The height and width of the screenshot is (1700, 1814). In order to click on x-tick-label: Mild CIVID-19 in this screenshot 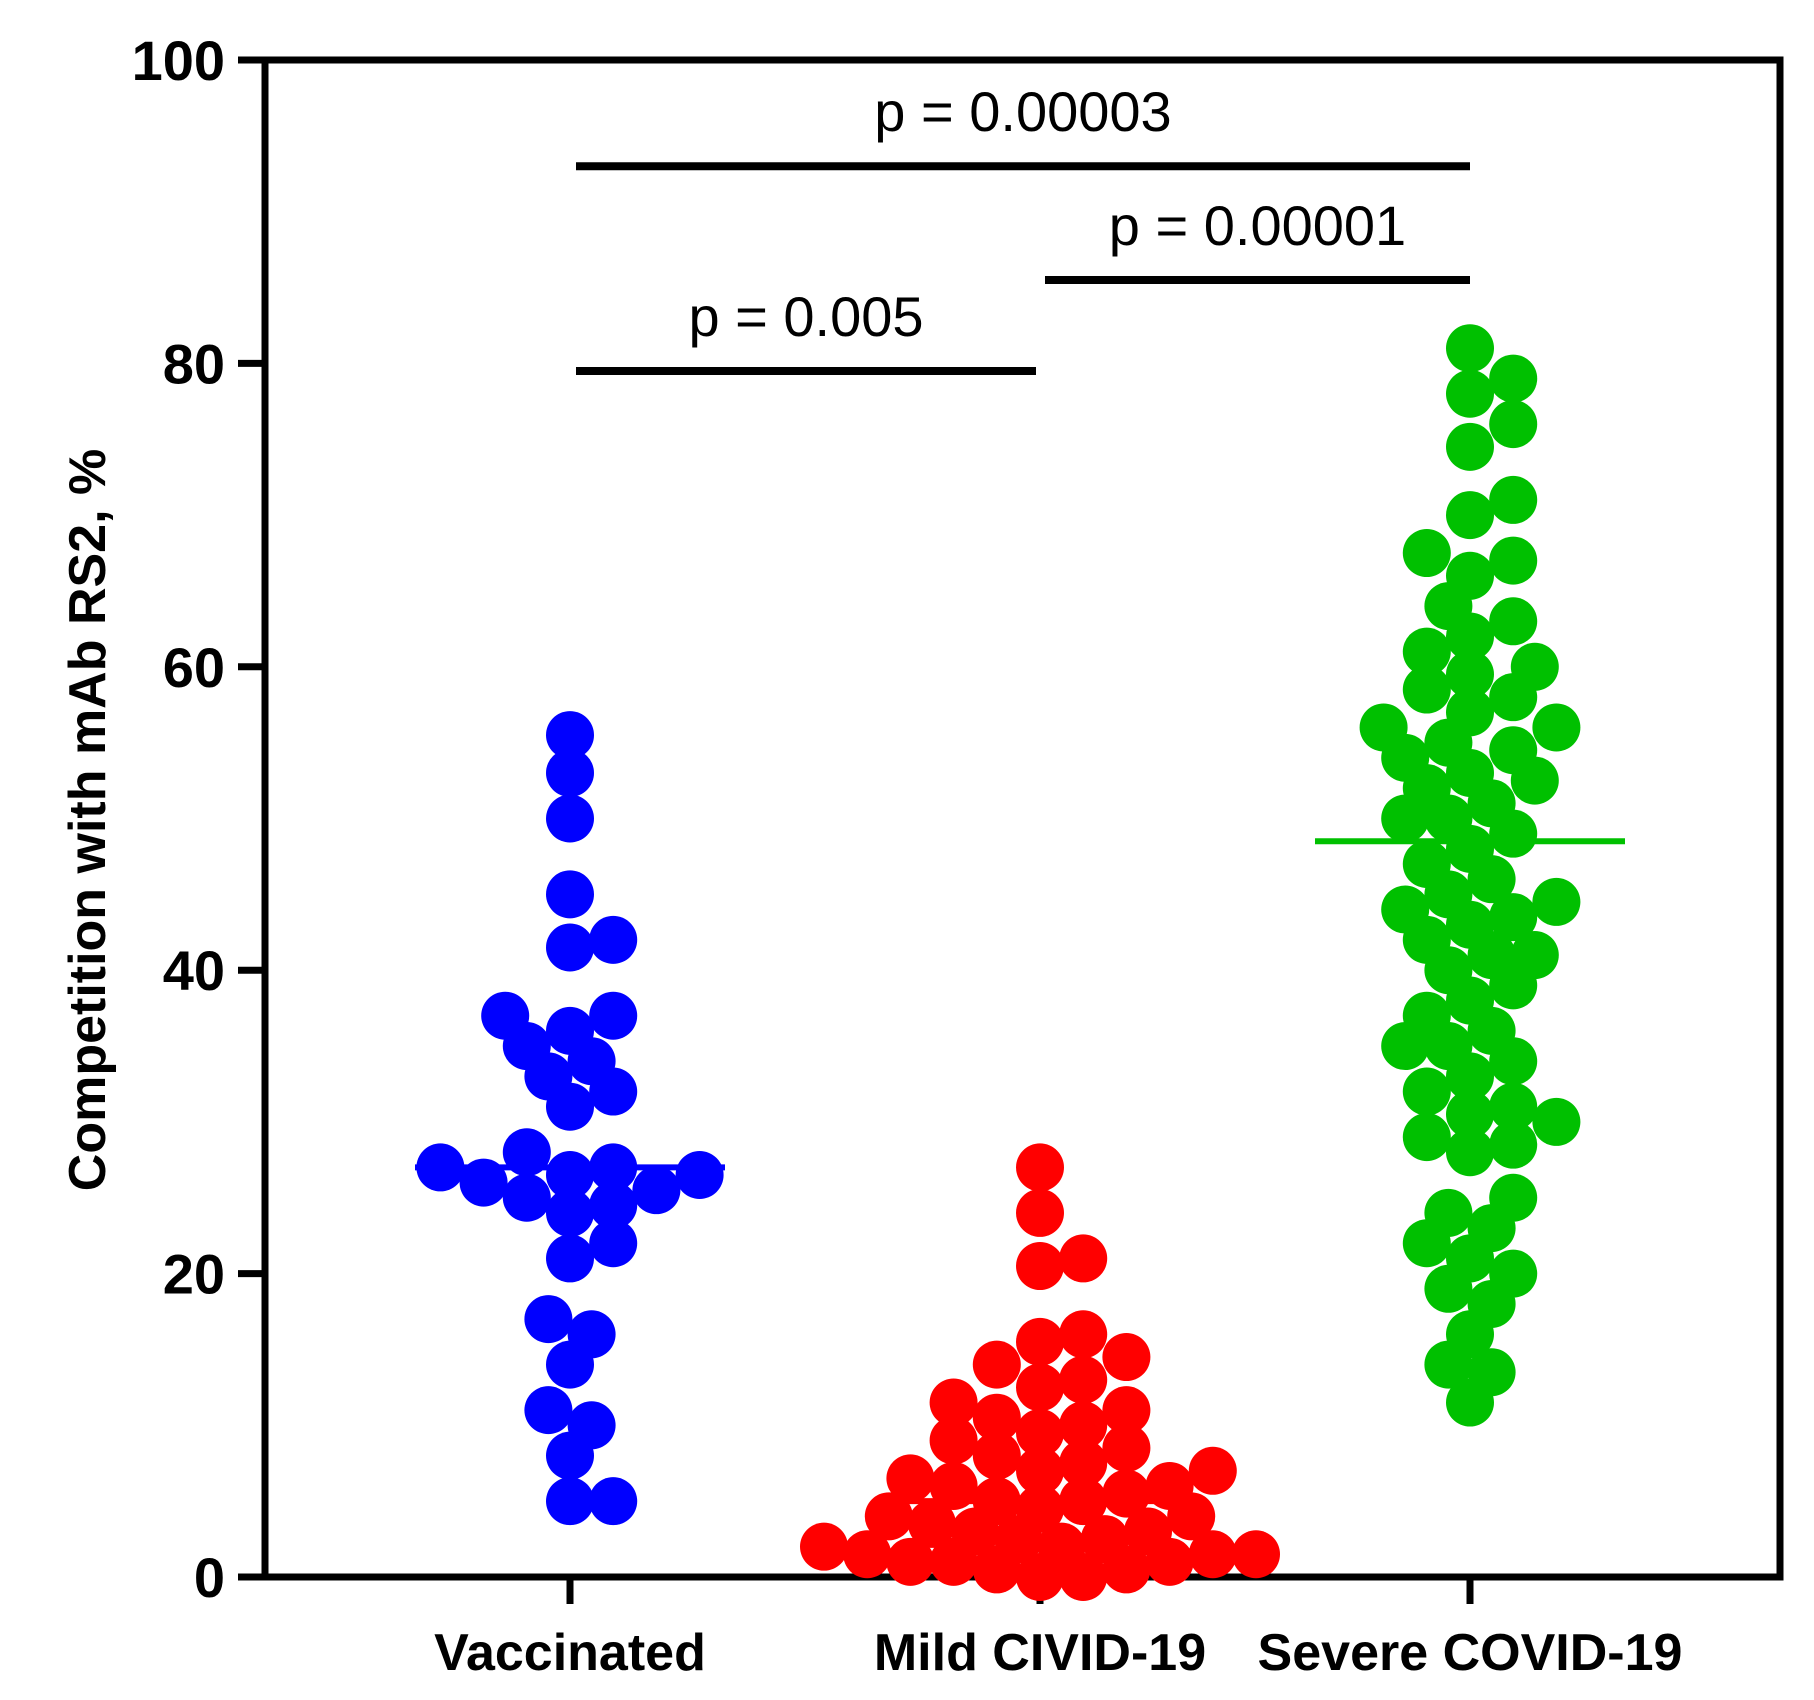, I will do `click(1040, 1653)`.